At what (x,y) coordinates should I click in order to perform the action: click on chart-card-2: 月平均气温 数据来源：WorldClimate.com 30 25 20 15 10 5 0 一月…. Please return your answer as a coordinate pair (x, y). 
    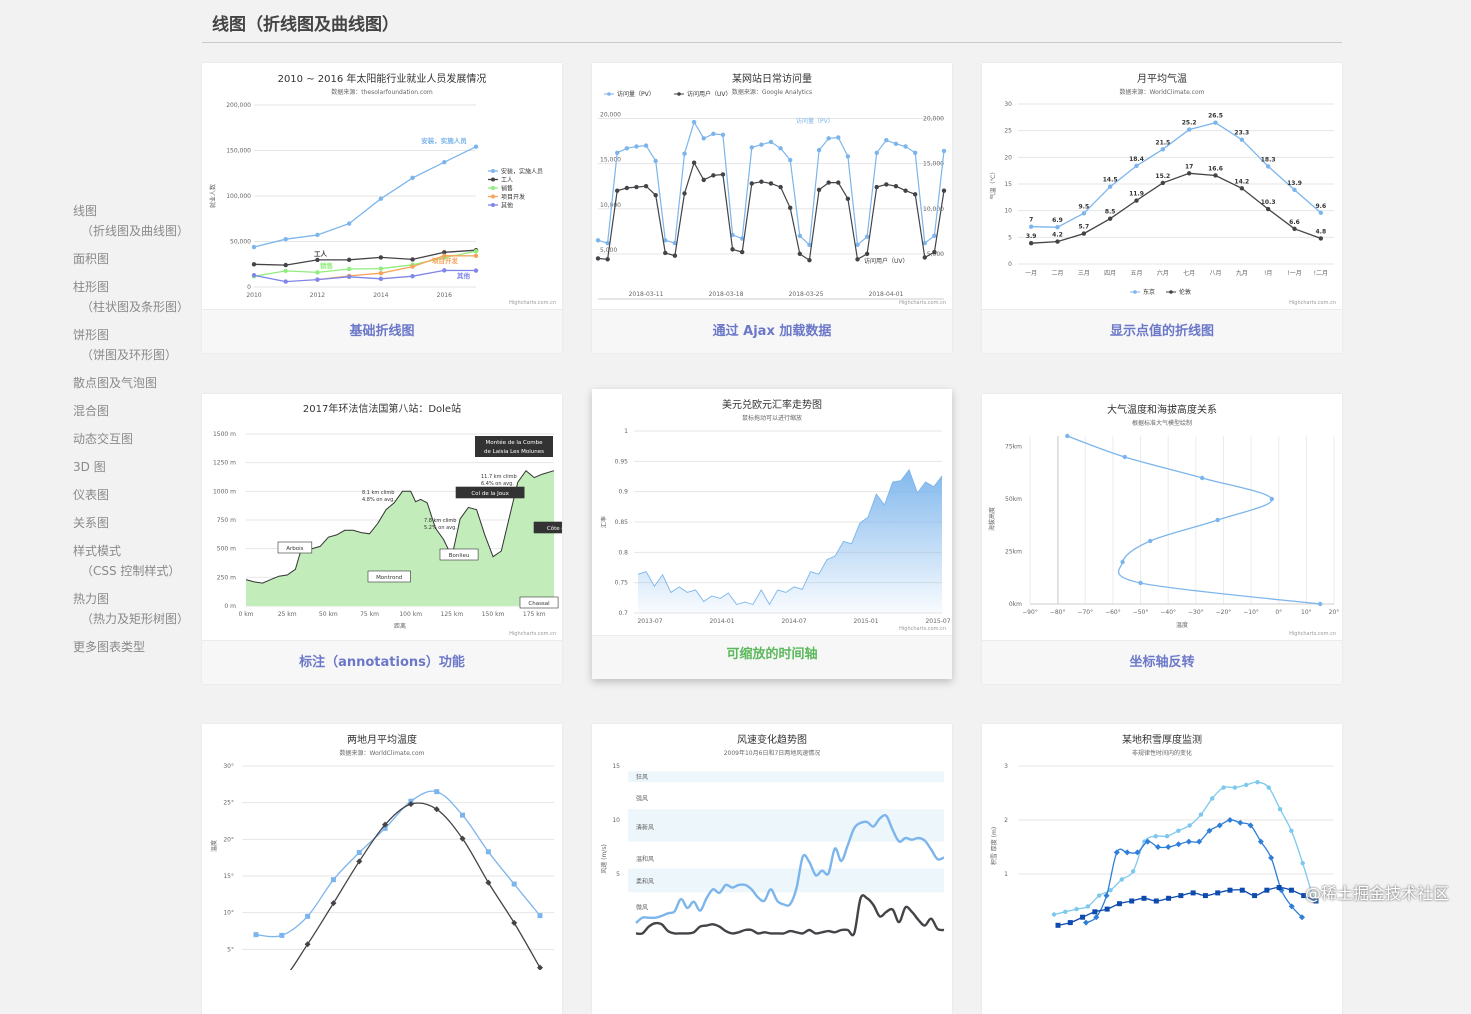
    Looking at the image, I should click on (1162, 208).